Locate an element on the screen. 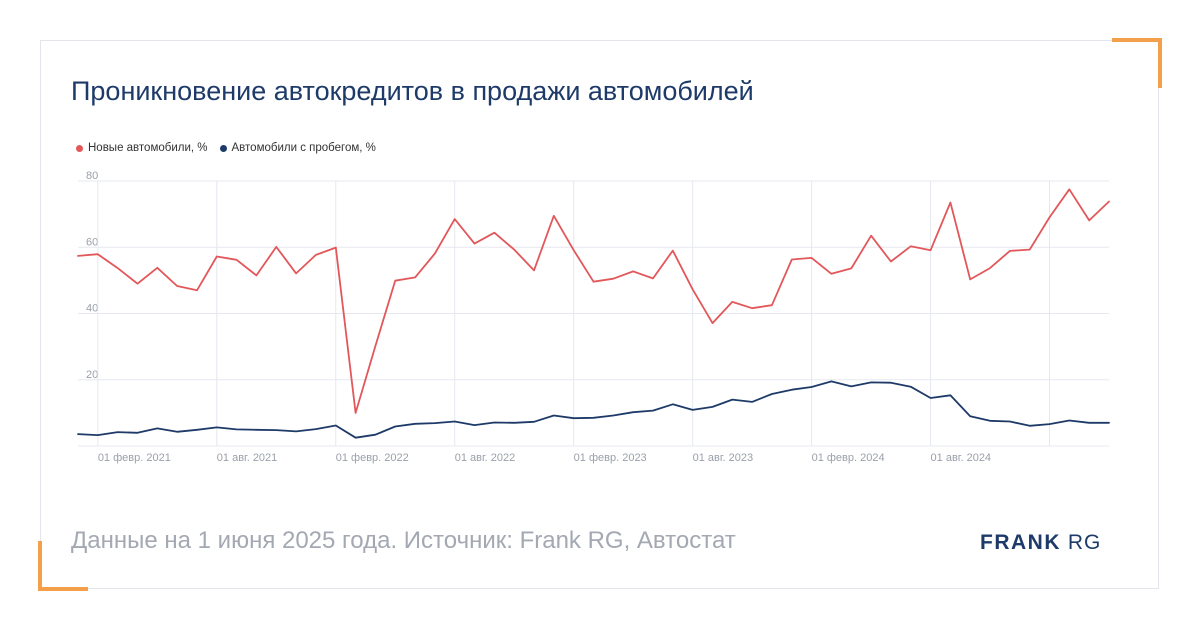  x-tick-label: 01 авг. 2023 is located at coordinates (723, 458).